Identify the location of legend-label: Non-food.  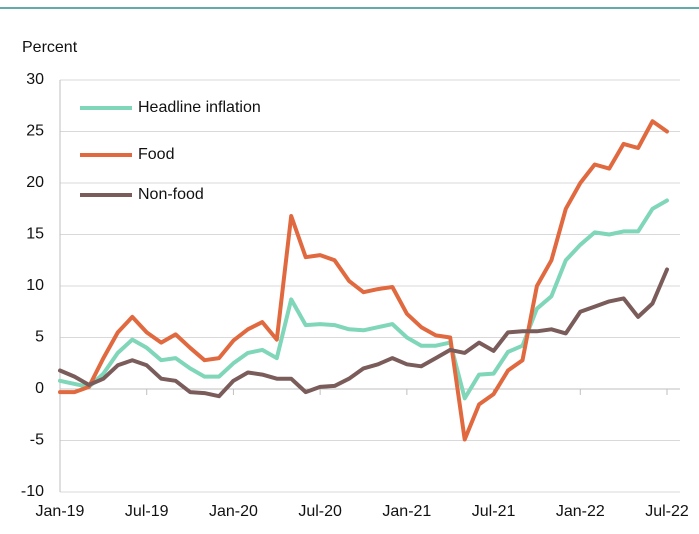
(171, 194).